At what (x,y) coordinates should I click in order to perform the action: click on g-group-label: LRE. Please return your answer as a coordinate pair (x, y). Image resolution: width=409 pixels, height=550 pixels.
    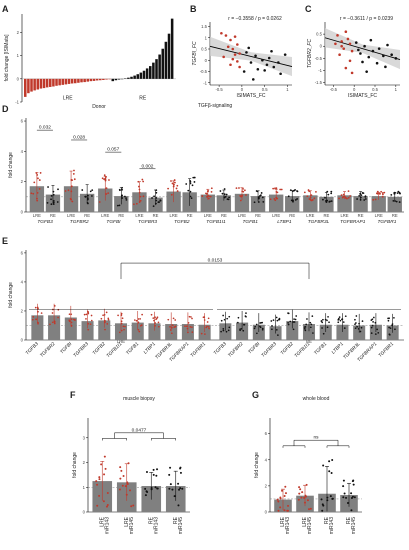
    Looking at the image, I should click on (283, 521).